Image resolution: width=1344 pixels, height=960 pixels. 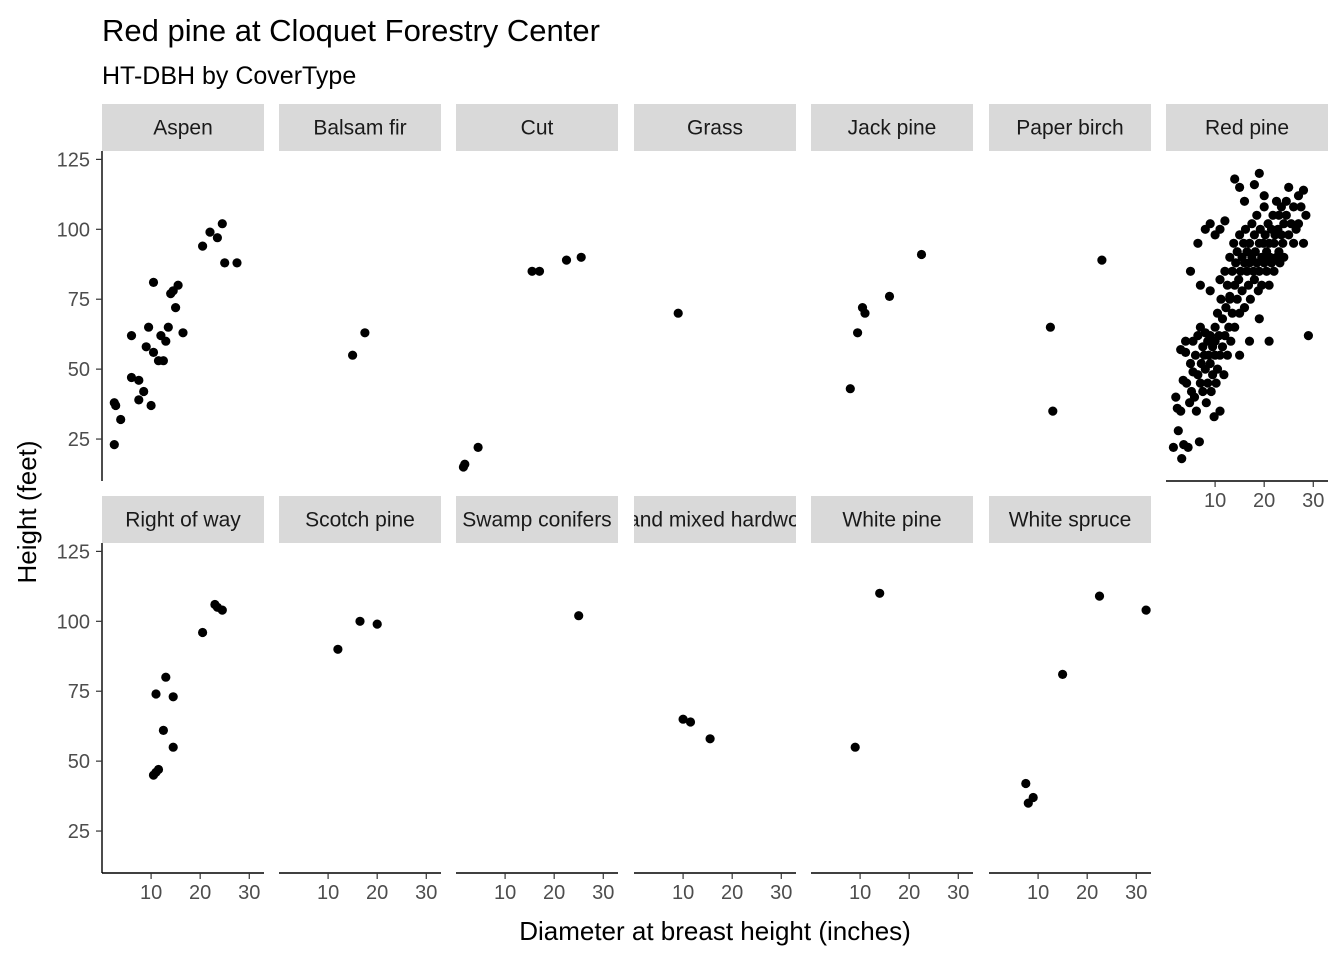 What do you see at coordinates (183, 128) in the screenshot?
I see `facet-strip-label: Aspen` at bounding box center [183, 128].